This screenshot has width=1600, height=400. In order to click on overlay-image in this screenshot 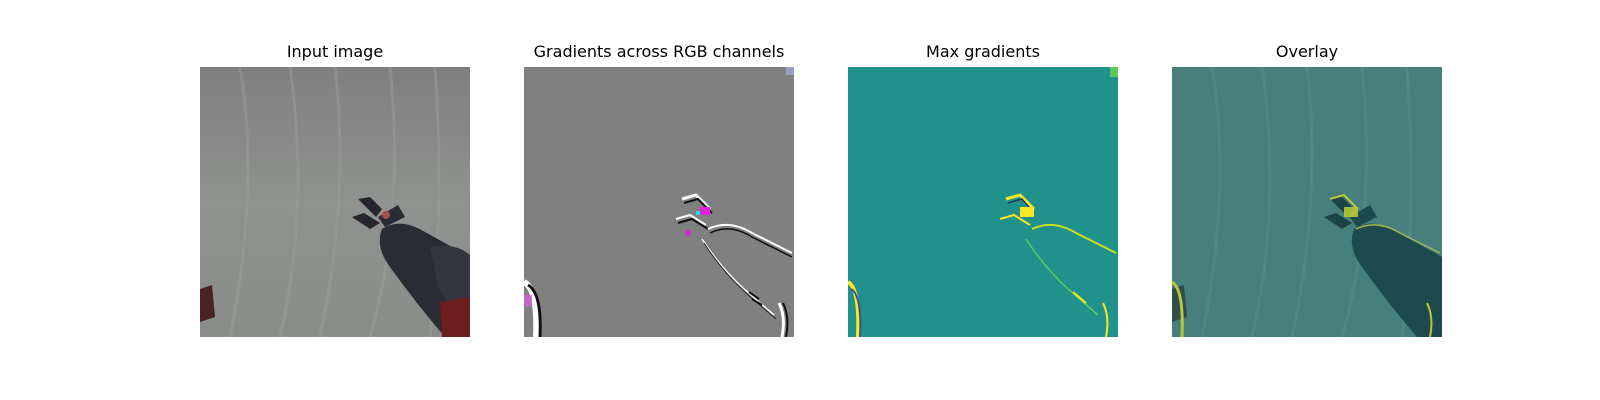, I will do `click(1307, 202)`.